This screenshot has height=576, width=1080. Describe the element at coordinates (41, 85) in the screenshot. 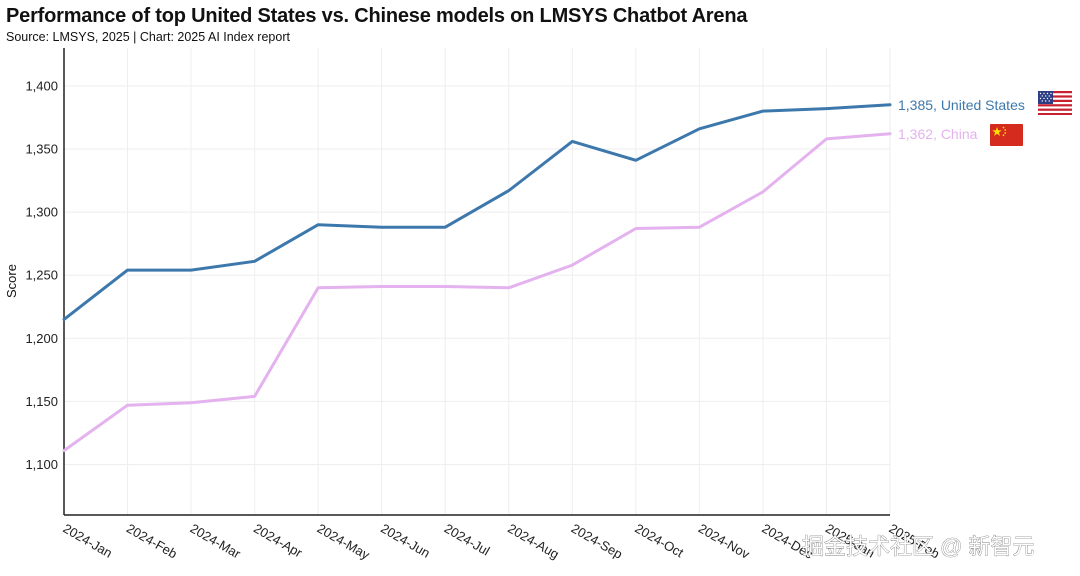

I see `y-tick-label: 1,400` at that location.